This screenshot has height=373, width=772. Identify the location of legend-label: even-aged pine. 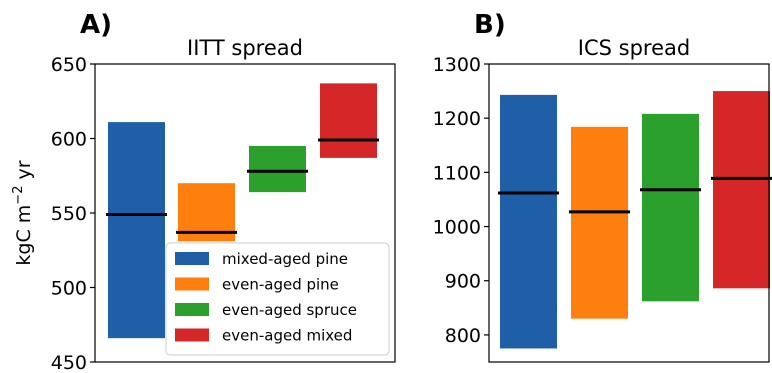
(280, 285).